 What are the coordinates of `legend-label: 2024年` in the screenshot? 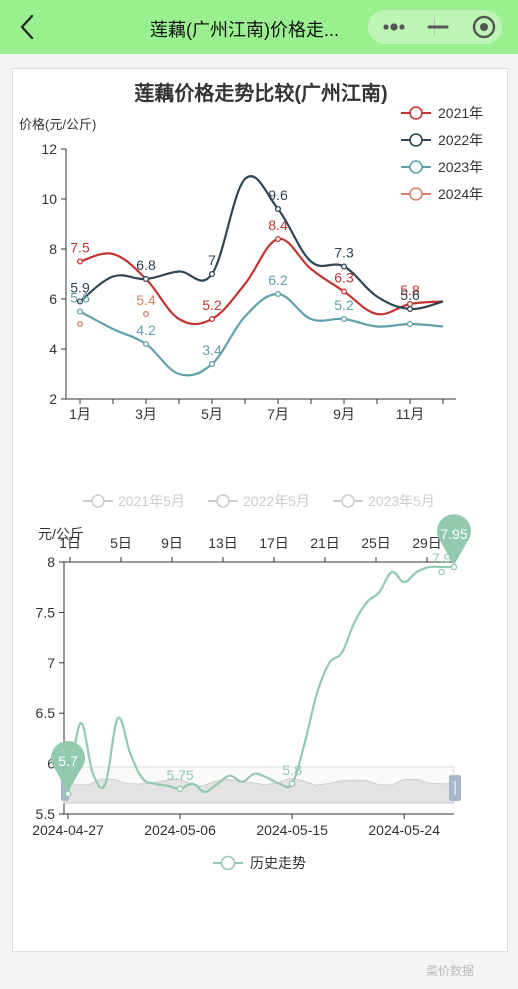 It's located at (460, 194).